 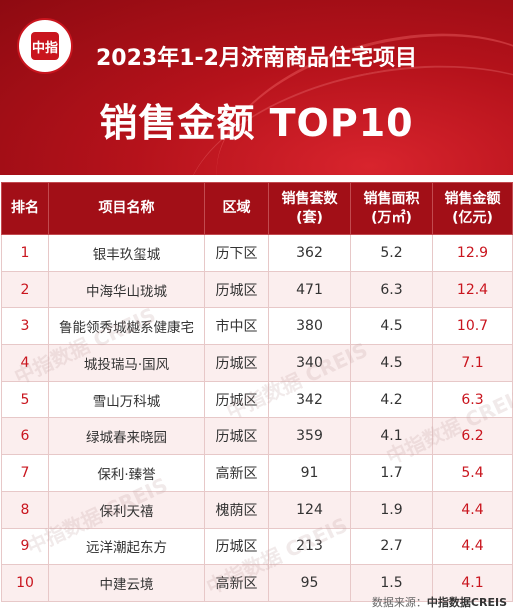 What do you see at coordinates (126, 208) in the screenshot?
I see `header-name: 项目名称` at bounding box center [126, 208].